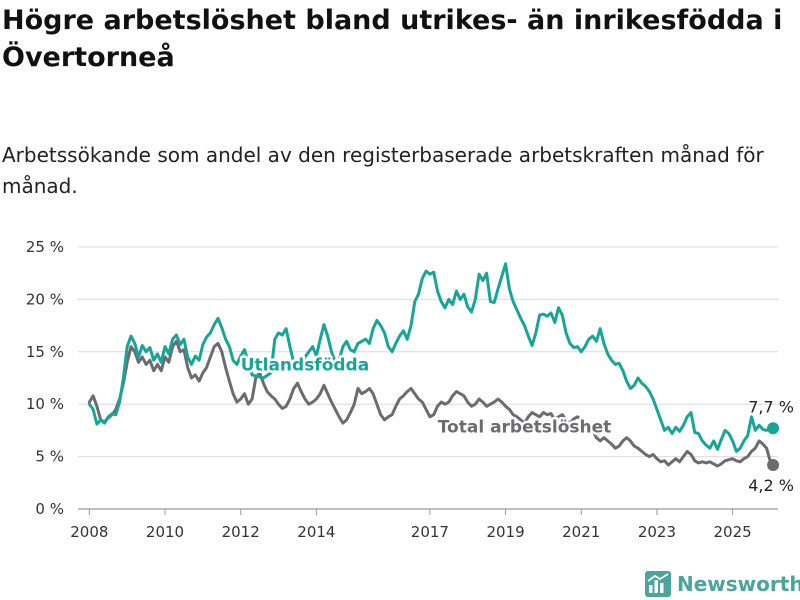 This screenshot has width=800, height=600. What do you see at coordinates (49, 457) in the screenshot?
I see `y-tick-label: 5 %` at bounding box center [49, 457].